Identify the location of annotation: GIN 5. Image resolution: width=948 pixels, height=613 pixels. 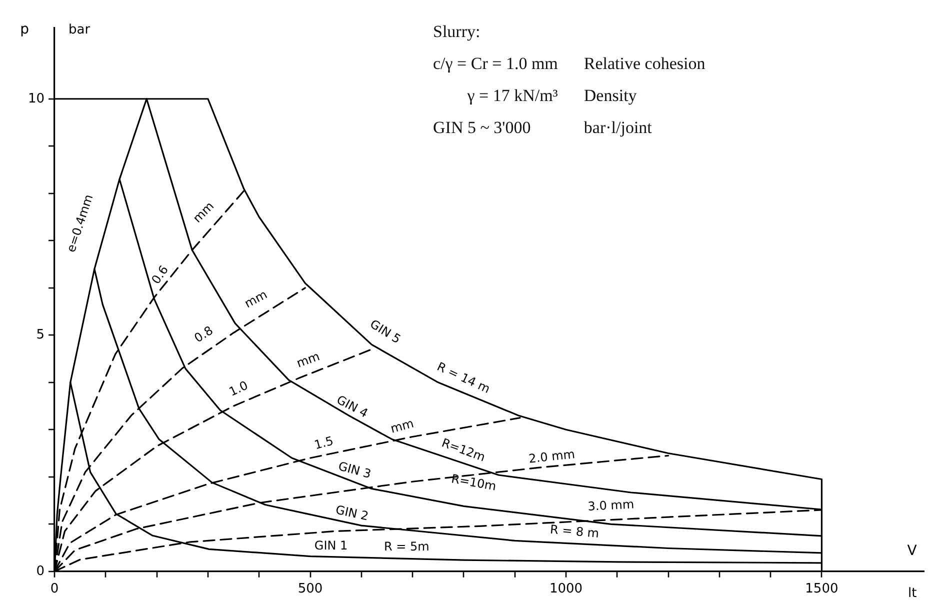
(386, 331).